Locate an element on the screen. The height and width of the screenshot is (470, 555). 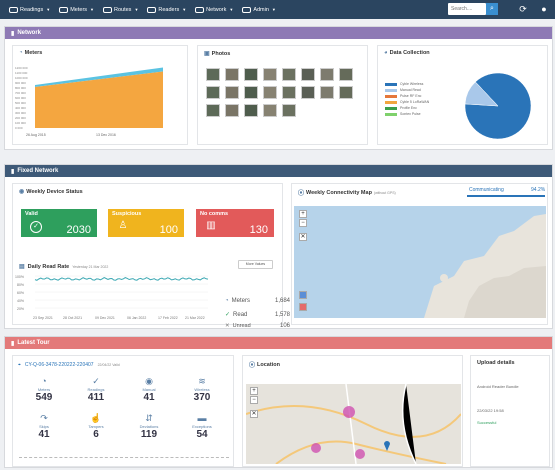
svg-text: 23 Sep 2021 is located at coordinates (43, 318).